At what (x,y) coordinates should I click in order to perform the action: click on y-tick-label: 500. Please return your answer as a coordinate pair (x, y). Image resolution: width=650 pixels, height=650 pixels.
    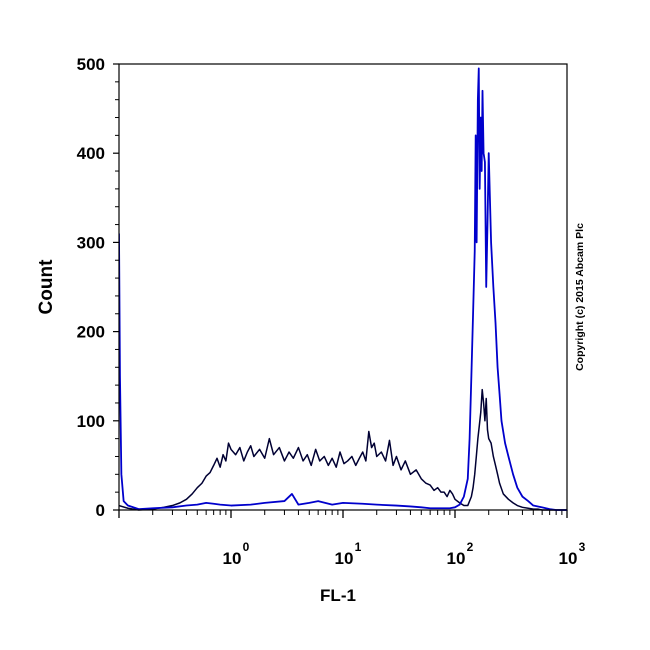
    Looking at the image, I should click on (91, 64).